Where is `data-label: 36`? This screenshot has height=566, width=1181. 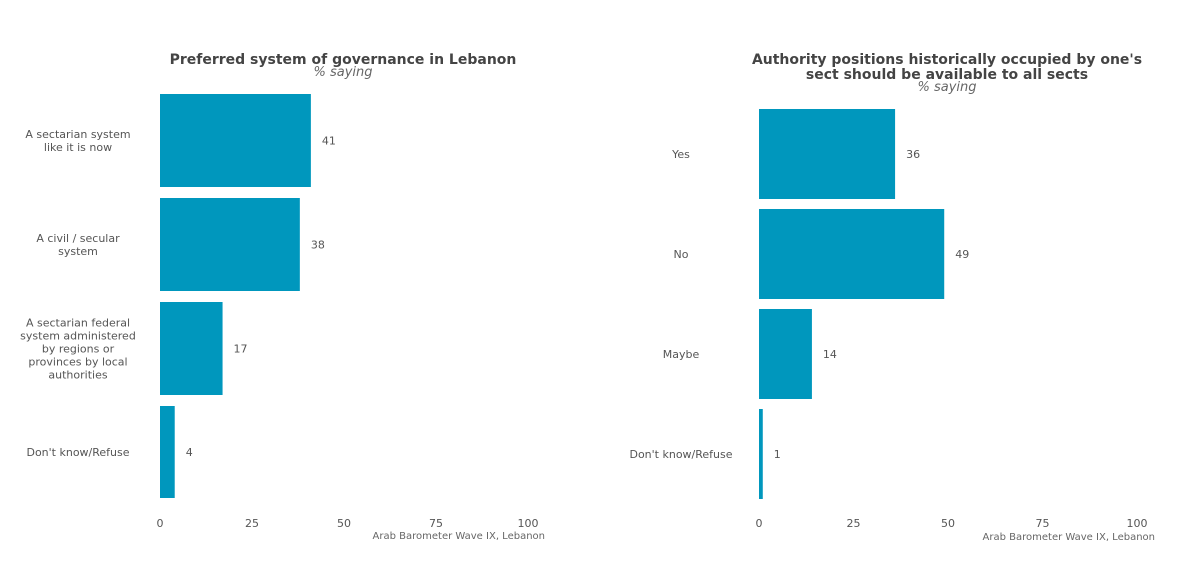 data-label: 36 is located at coordinates (913, 154).